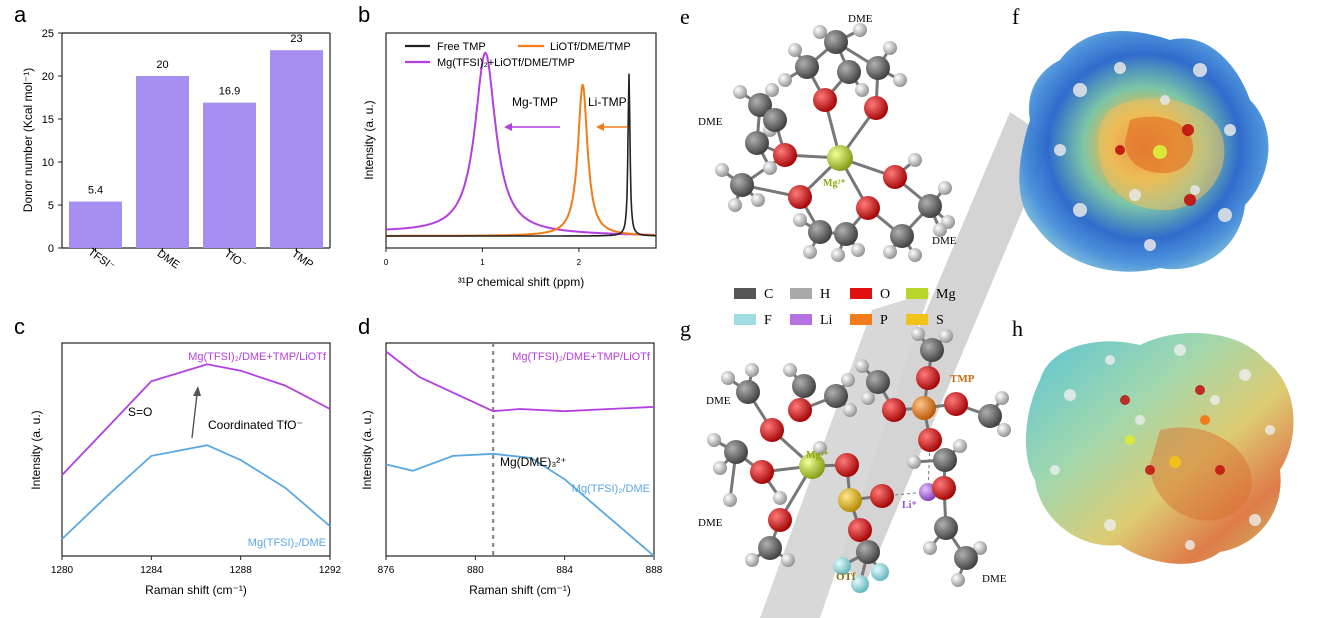 This screenshot has height=618, width=1324. I want to click on g-label-mg: Mg²⁺, so click(817, 455).